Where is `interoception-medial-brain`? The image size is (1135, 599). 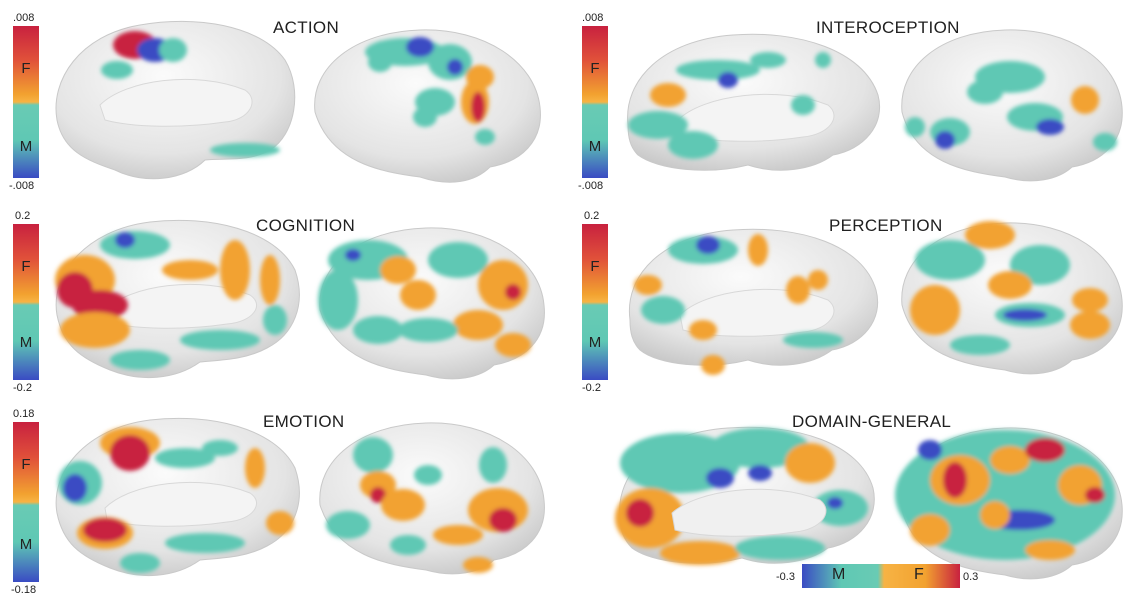
interoception-medial-brain is located at coordinates (753, 102).